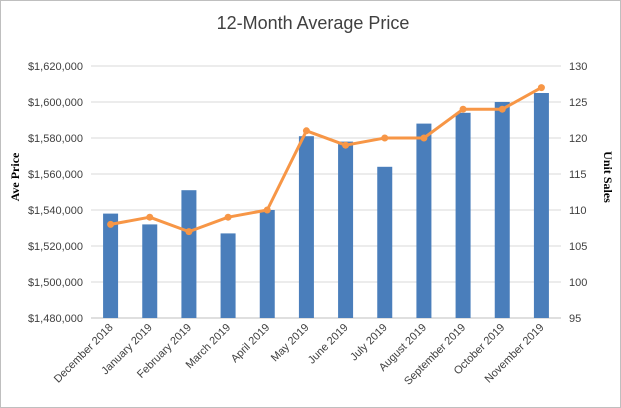 Image resolution: width=621 pixels, height=408 pixels. I want to click on y-tick-label: $1,600,000, so click(55, 103).